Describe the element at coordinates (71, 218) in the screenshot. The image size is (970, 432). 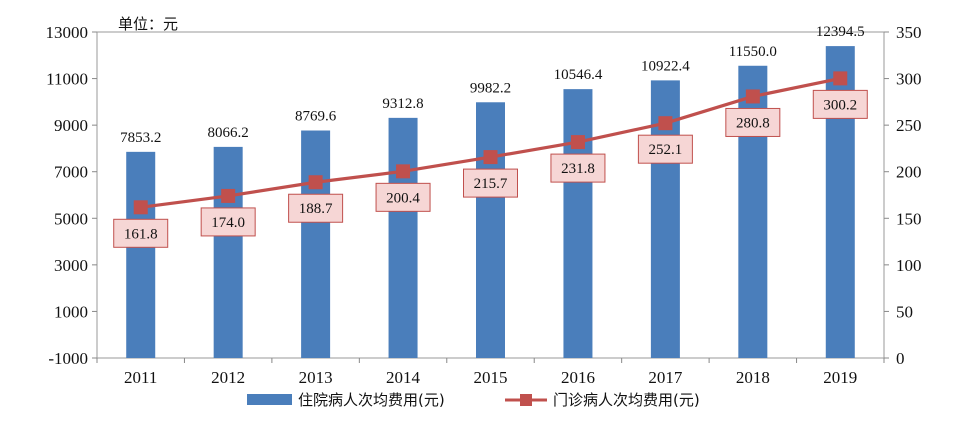
I see `y-left-tick-label: 5000` at that location.